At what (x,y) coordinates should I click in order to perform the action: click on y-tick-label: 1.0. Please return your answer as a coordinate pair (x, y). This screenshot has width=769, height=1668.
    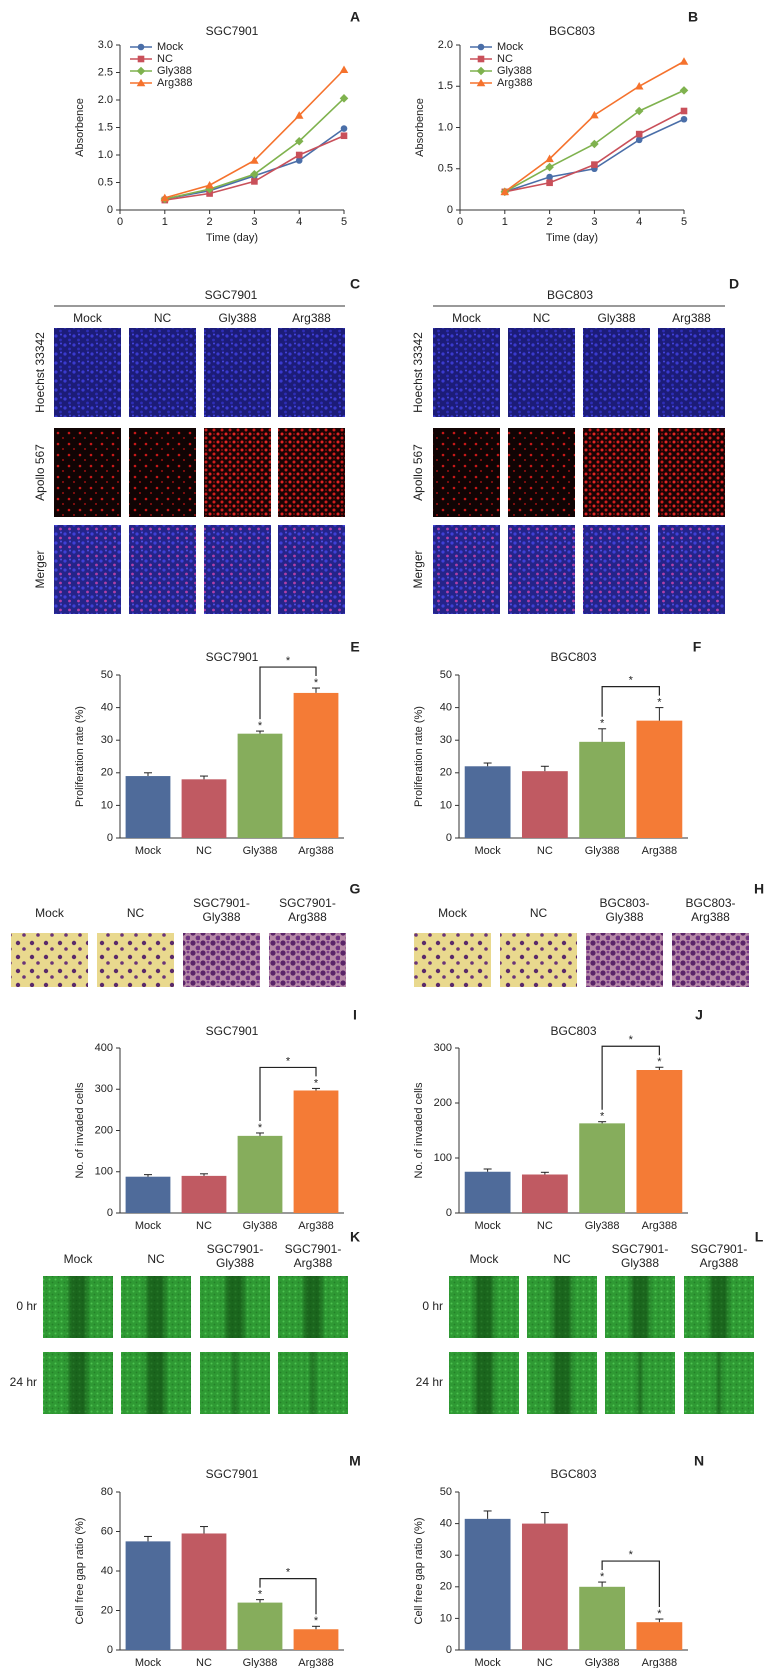
    Looking at the image, I should click on (105, 155).